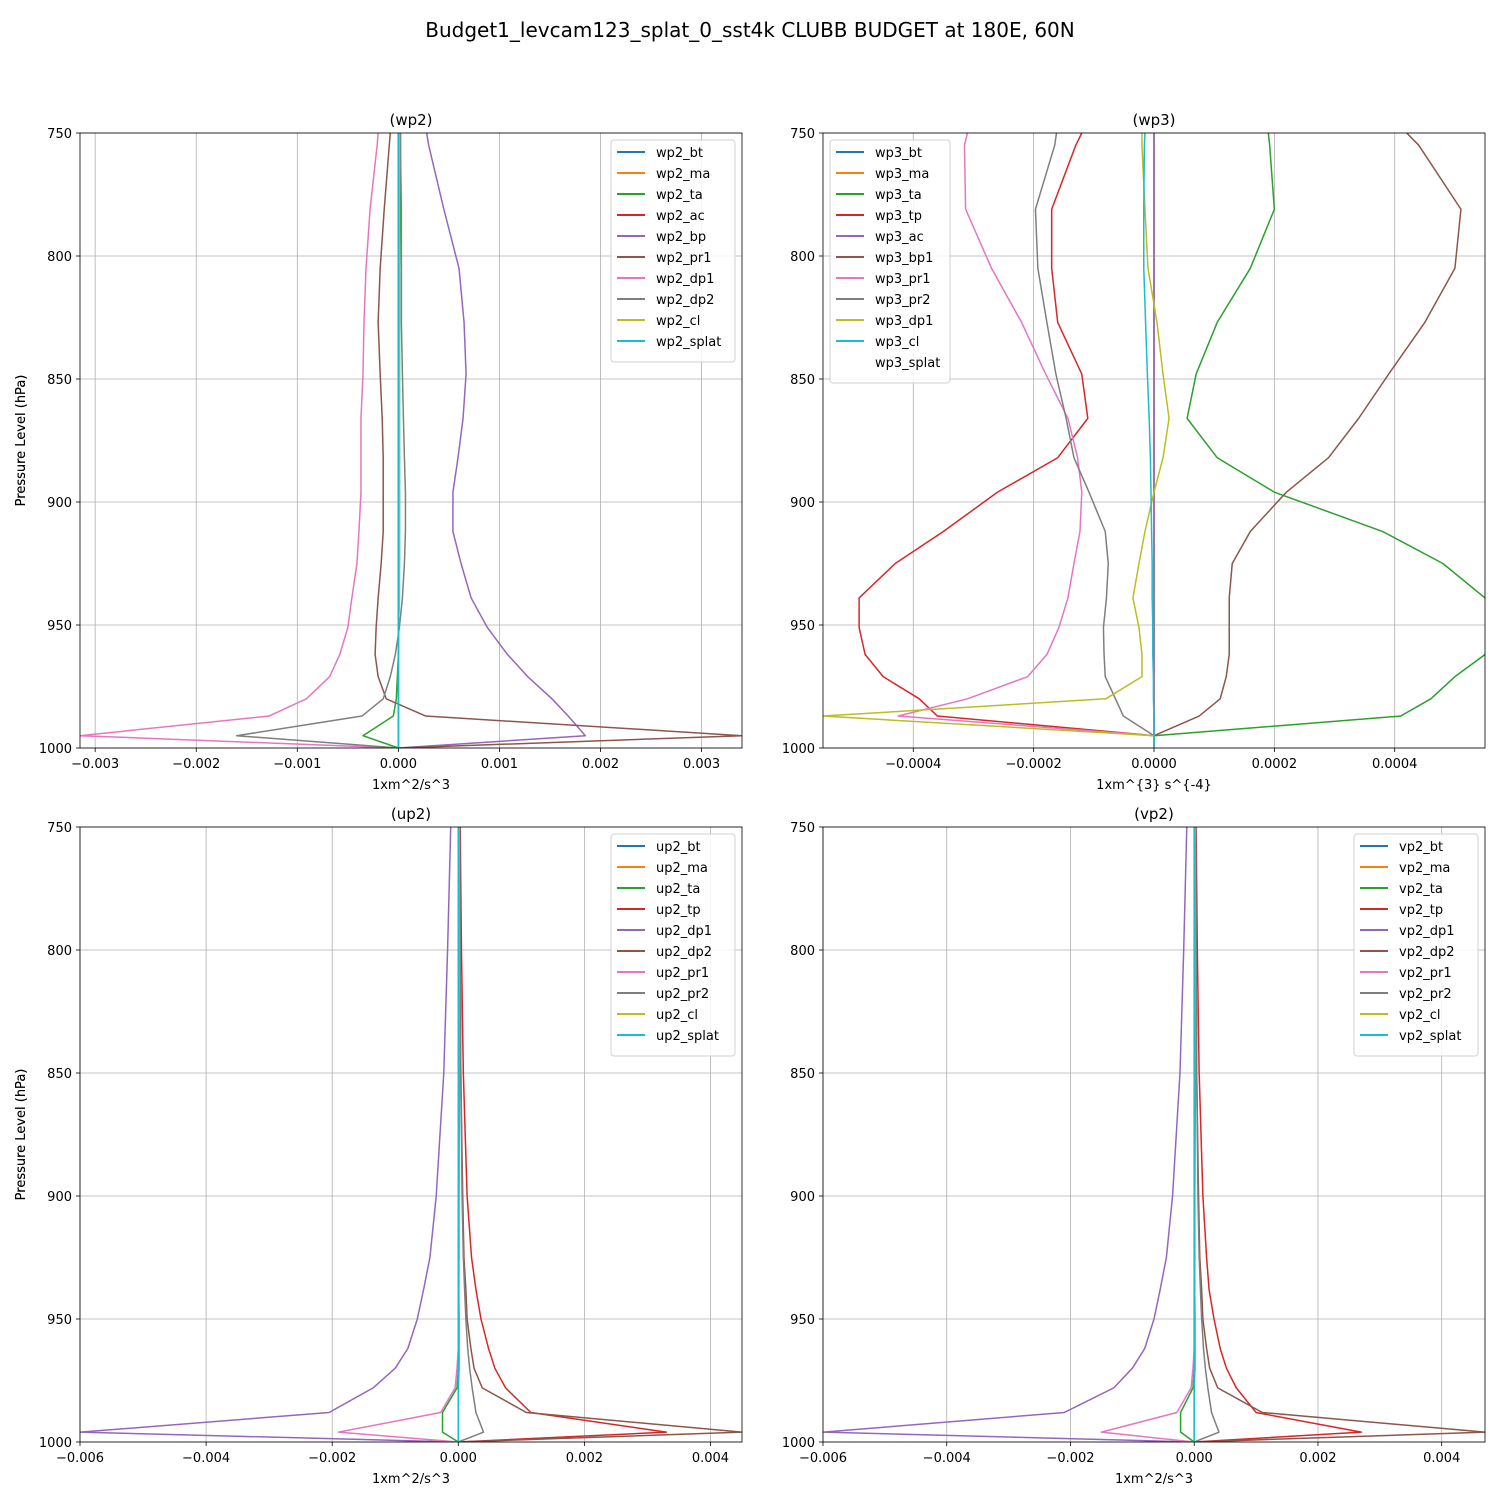  What do you see at coordinates (685, 300) in the screenshot?
I see `legend-label-wp2_dp2: wp2_dp2` at bounding box center [685, 300].